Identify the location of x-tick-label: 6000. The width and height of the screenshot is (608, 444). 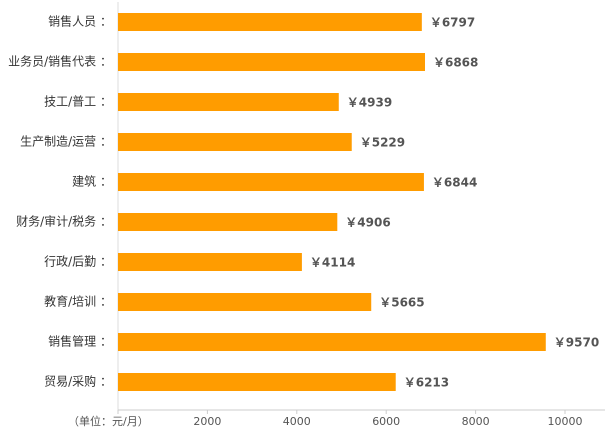
(386, 421).